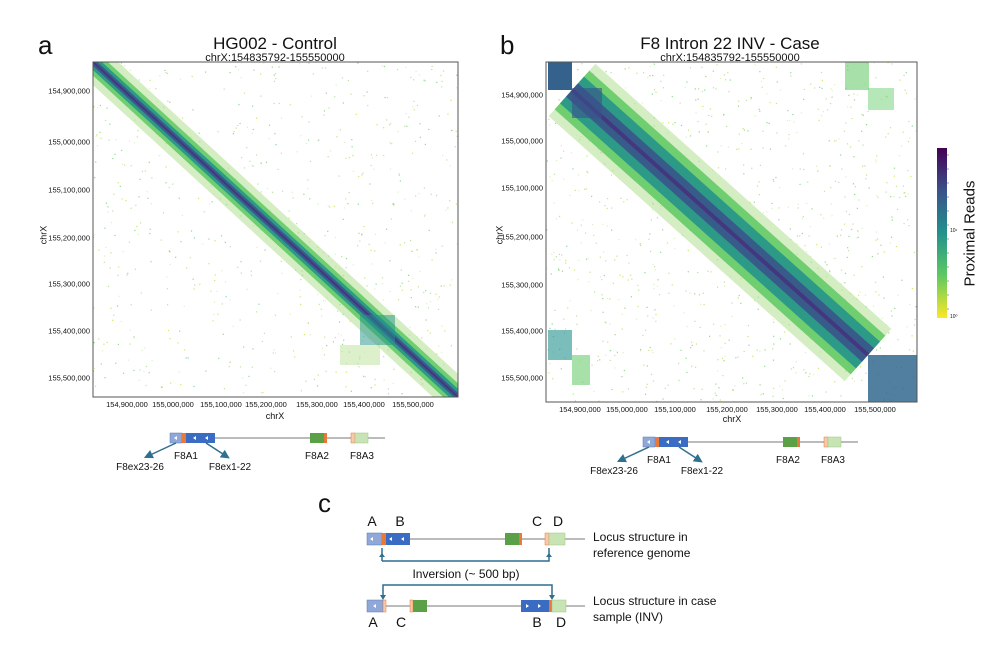 Image resolution: width=1000 pixels, height=655 pixels. I want to click on locus-label-A: A, so click(372, 521).